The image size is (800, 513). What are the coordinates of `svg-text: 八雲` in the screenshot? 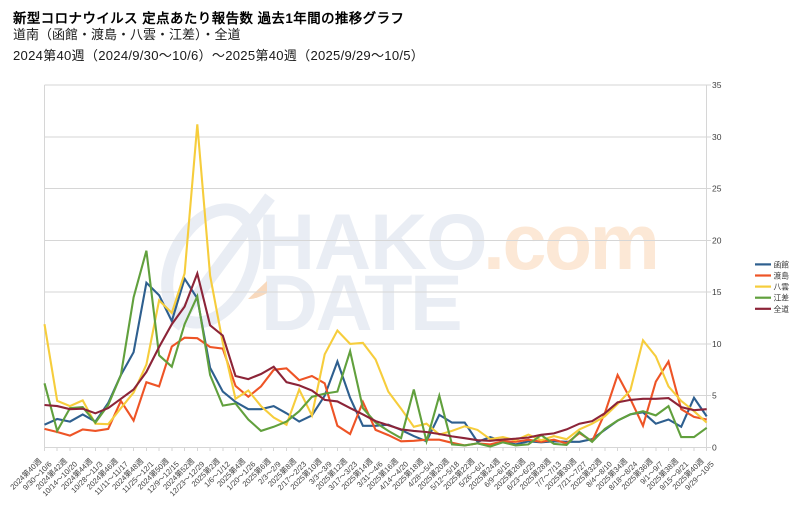 It's located at (782, 287).